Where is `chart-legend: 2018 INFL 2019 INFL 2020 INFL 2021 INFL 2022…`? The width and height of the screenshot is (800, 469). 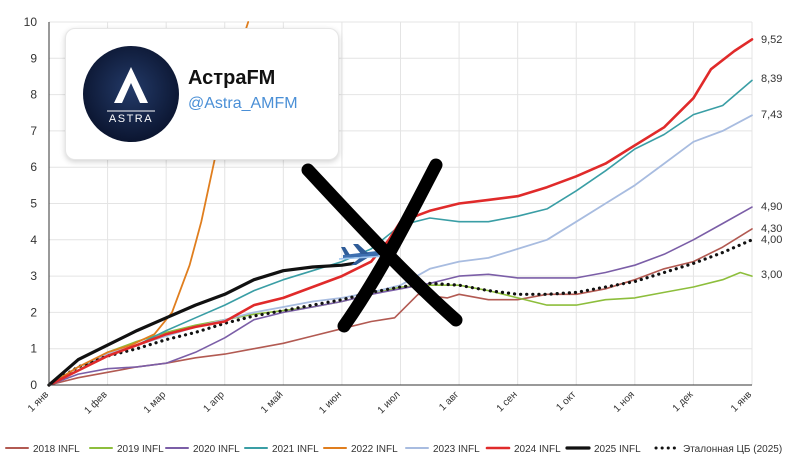 chart-legend: 2018 INFL 2019 INFL 2020 INFL 2021 INFL 2022… is located at coordinates (393, 449).